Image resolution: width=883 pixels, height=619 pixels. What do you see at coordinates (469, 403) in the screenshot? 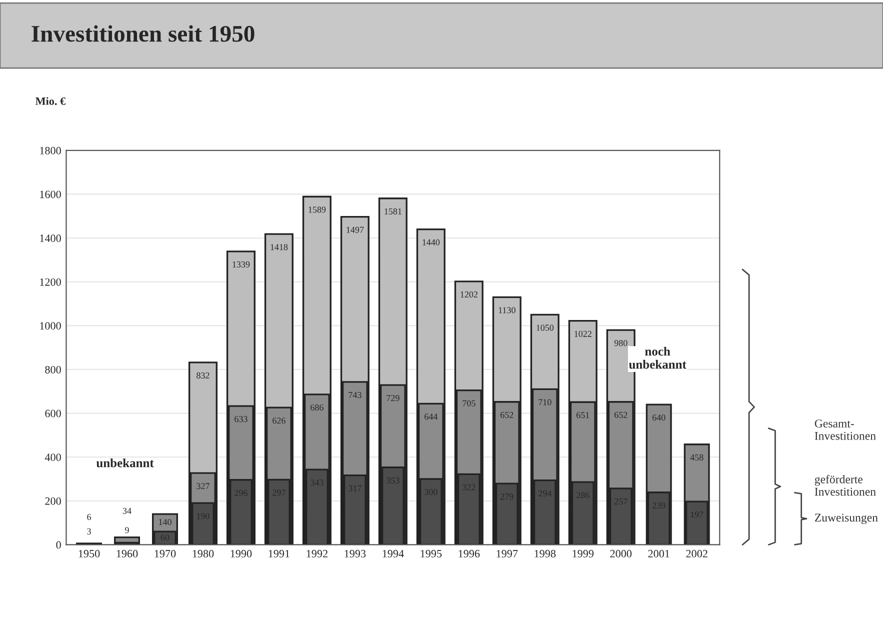
I see `data-label: 705` at bounding box center [469, 403].